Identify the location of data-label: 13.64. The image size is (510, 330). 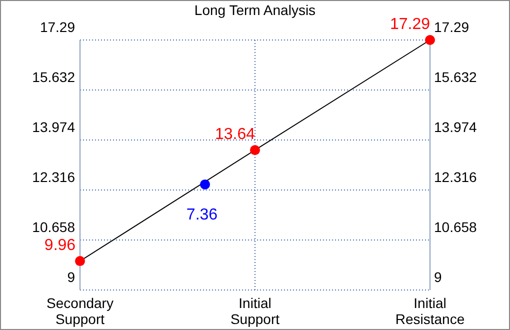
(235, 135).